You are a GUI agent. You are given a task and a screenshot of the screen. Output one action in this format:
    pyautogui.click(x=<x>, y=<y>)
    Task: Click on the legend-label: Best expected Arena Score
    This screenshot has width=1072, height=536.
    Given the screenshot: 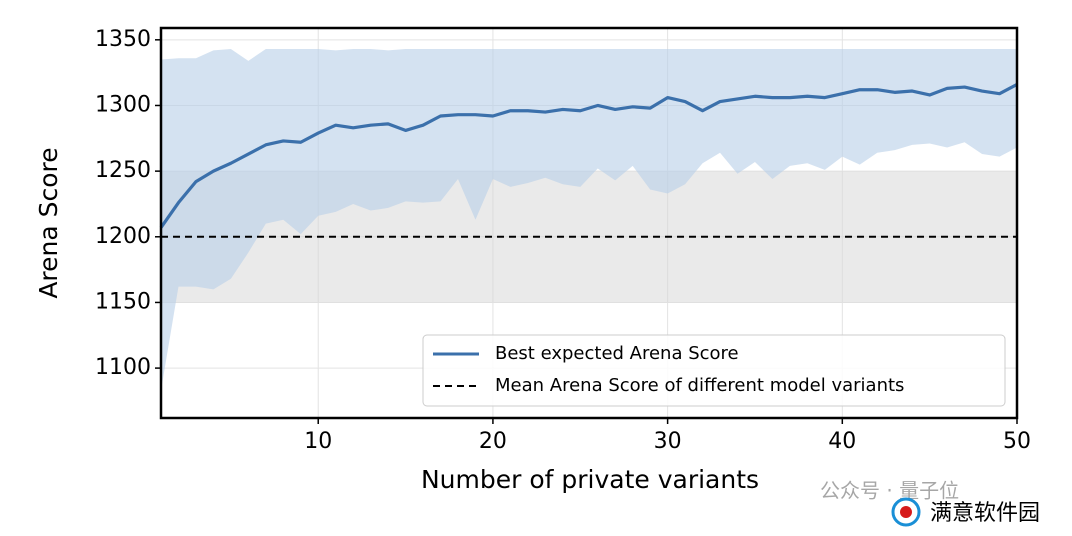 What is the action you would take?
    pyautogui.click(x=617, y=353)
    